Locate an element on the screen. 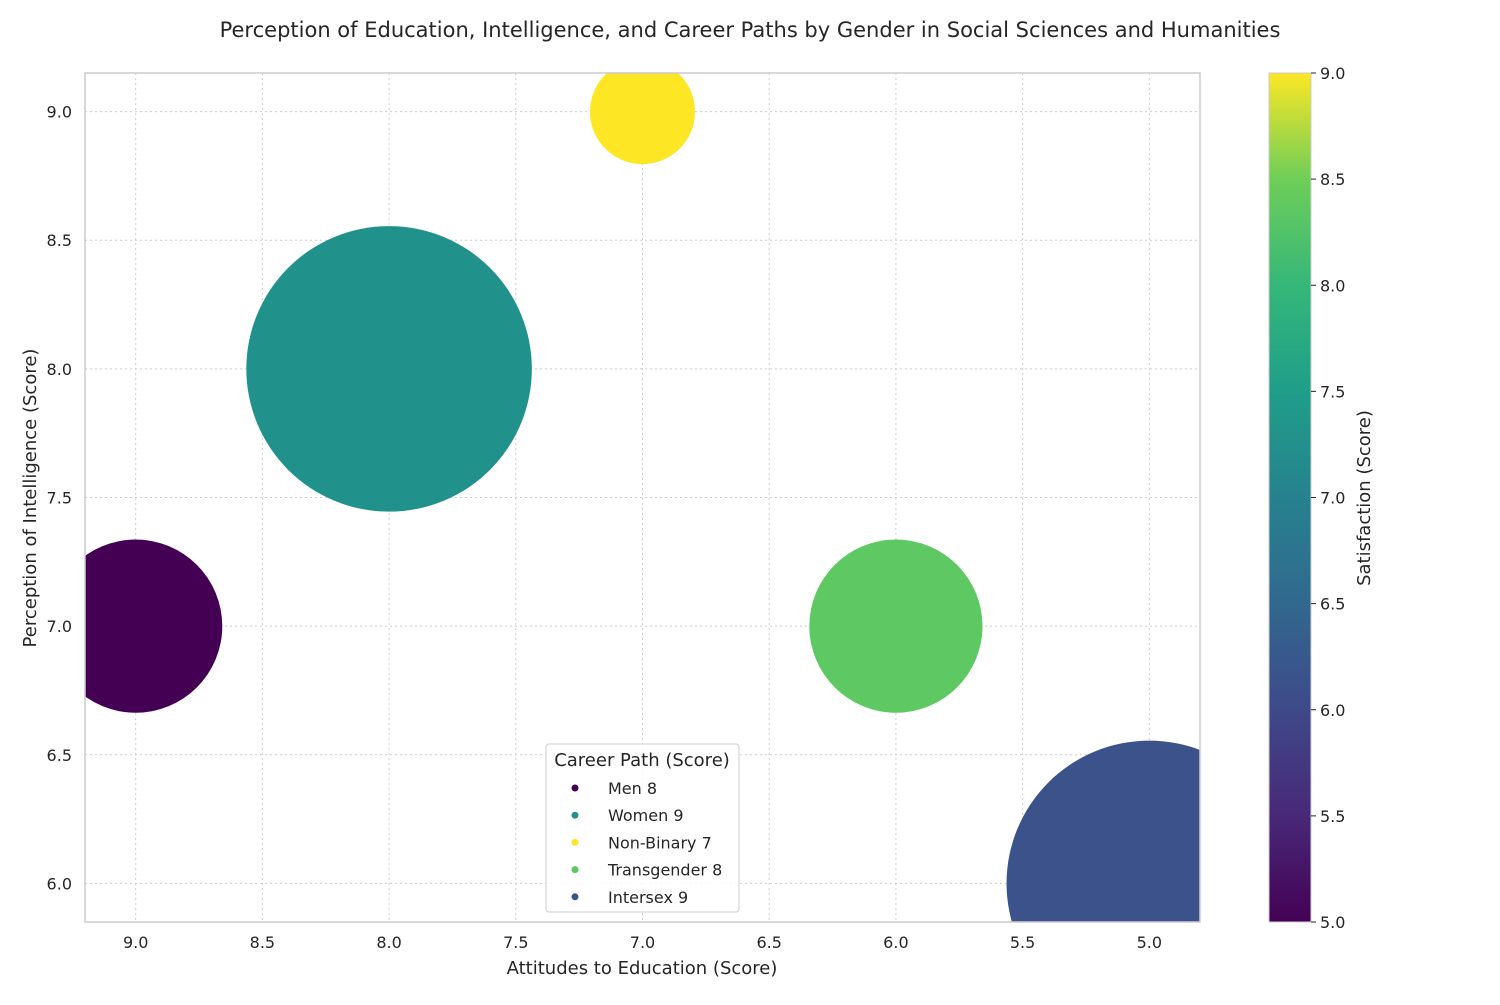  colorbar is located at coordinates (1290, 497).